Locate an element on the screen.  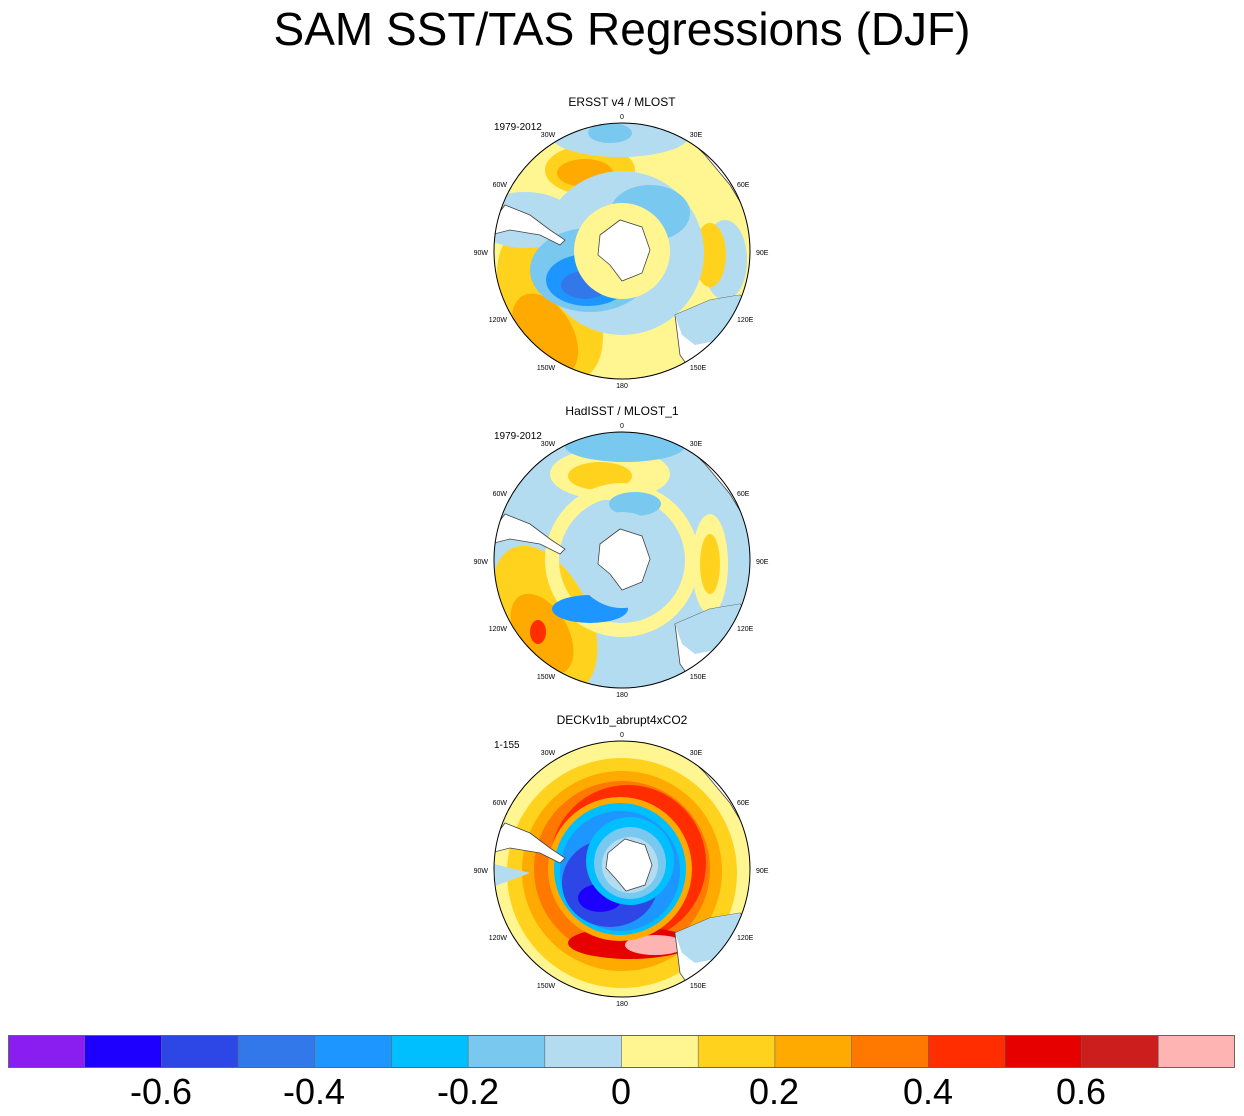
colorbar-tick-label: 0 is located at coordinates (621, 1091).